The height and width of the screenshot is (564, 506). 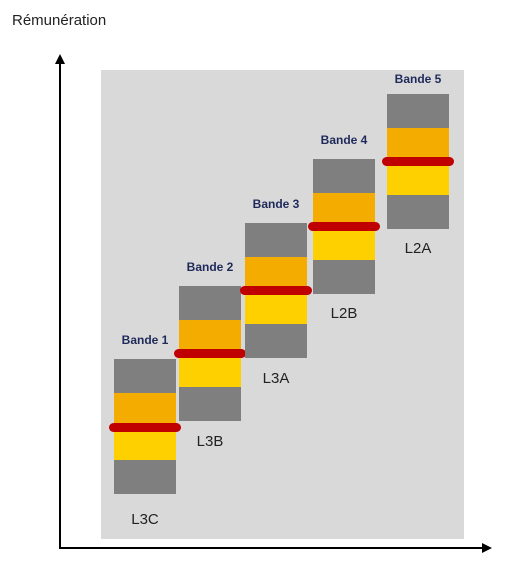 I want to click on band-4-bottom-segment, so click(x=344, y=277).